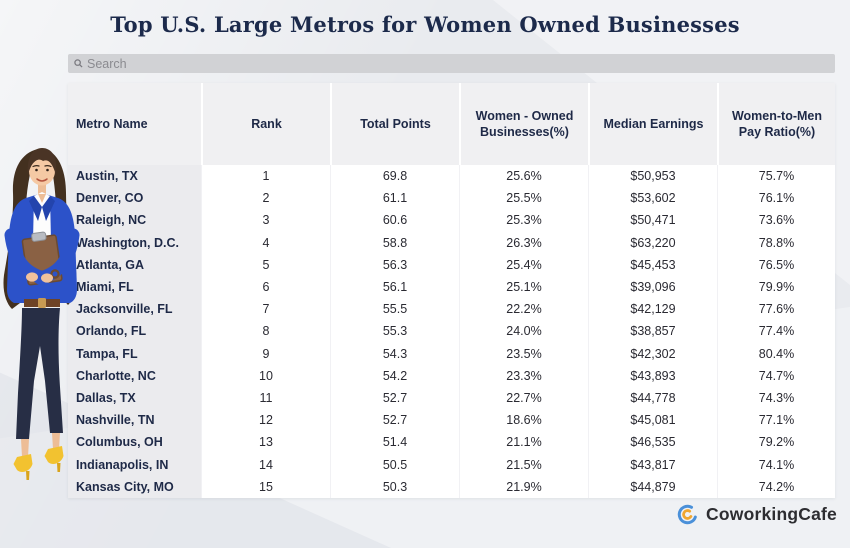 This screenshot has width=850, height=548. Describe the element at coordinates (134, 198) in the screenshot. I see `metro-name-cell: Denver, CO` at that location.